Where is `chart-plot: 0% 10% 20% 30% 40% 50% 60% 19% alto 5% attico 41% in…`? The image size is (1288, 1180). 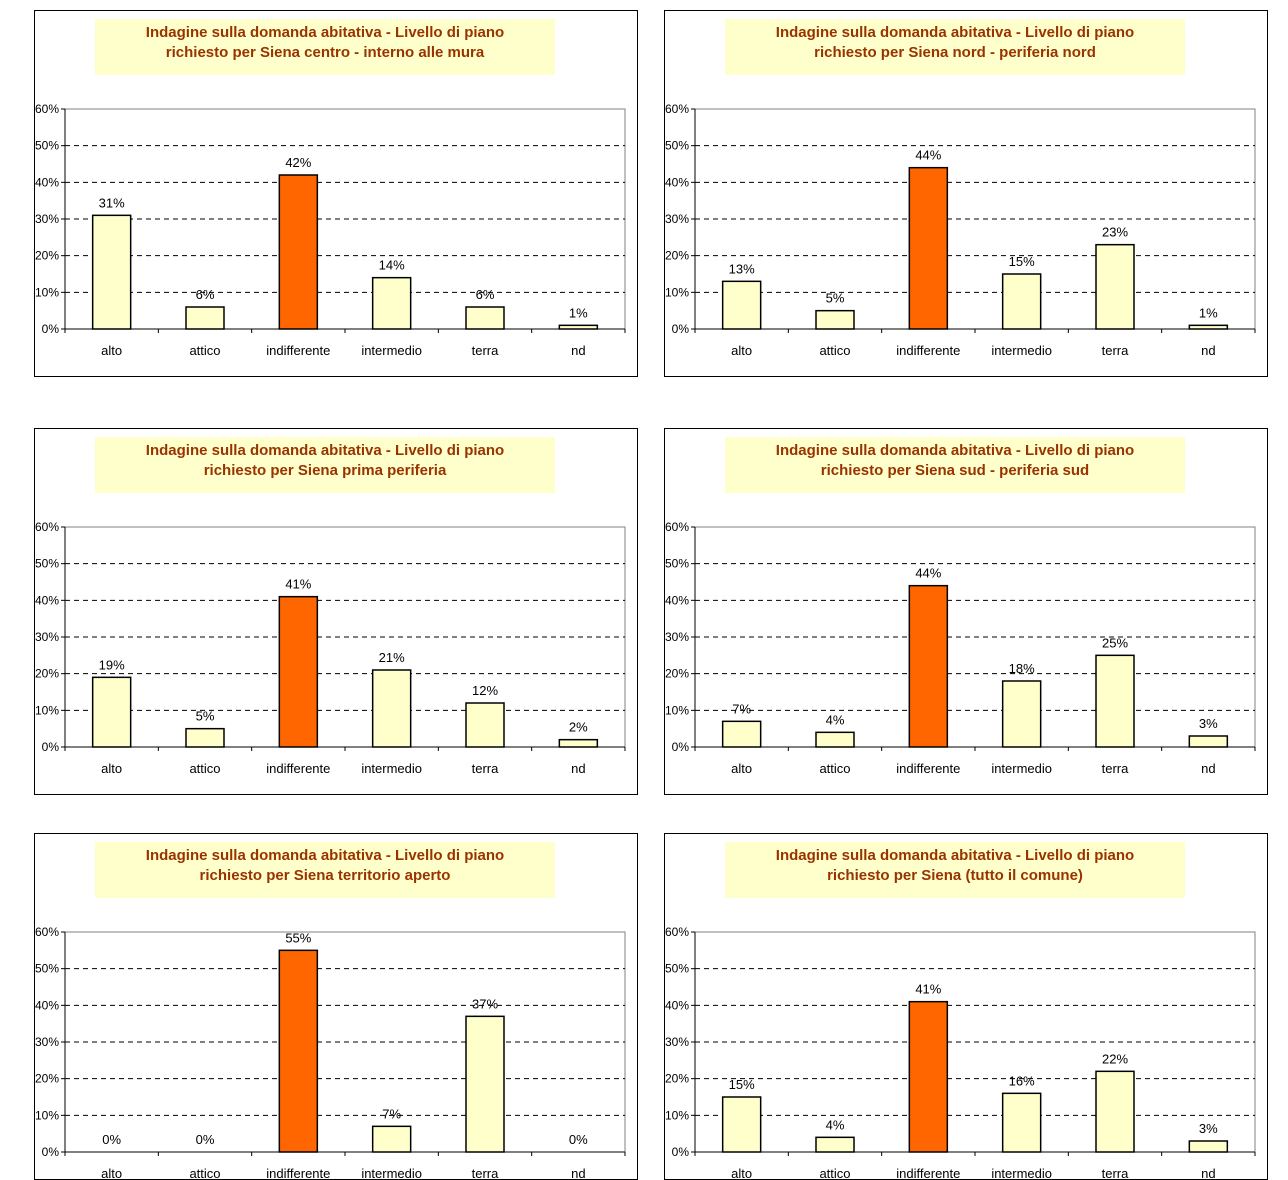
chart-plot: 0% 10% 20% 30% 40% 50% 60% 19% alto 5% attico 41% in… is located at coordinates (330, 648).